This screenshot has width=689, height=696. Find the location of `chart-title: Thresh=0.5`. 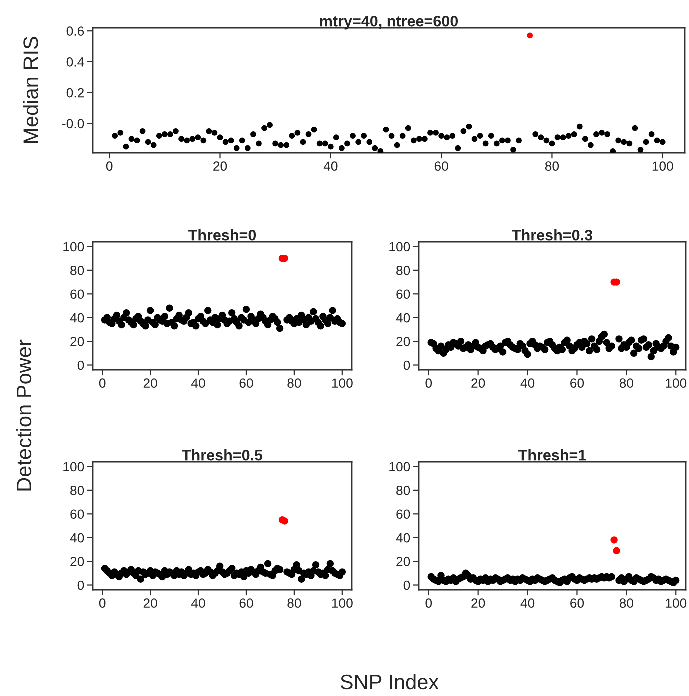

chart-title: Thresh=0.5 is located at coordinates (222, 455).